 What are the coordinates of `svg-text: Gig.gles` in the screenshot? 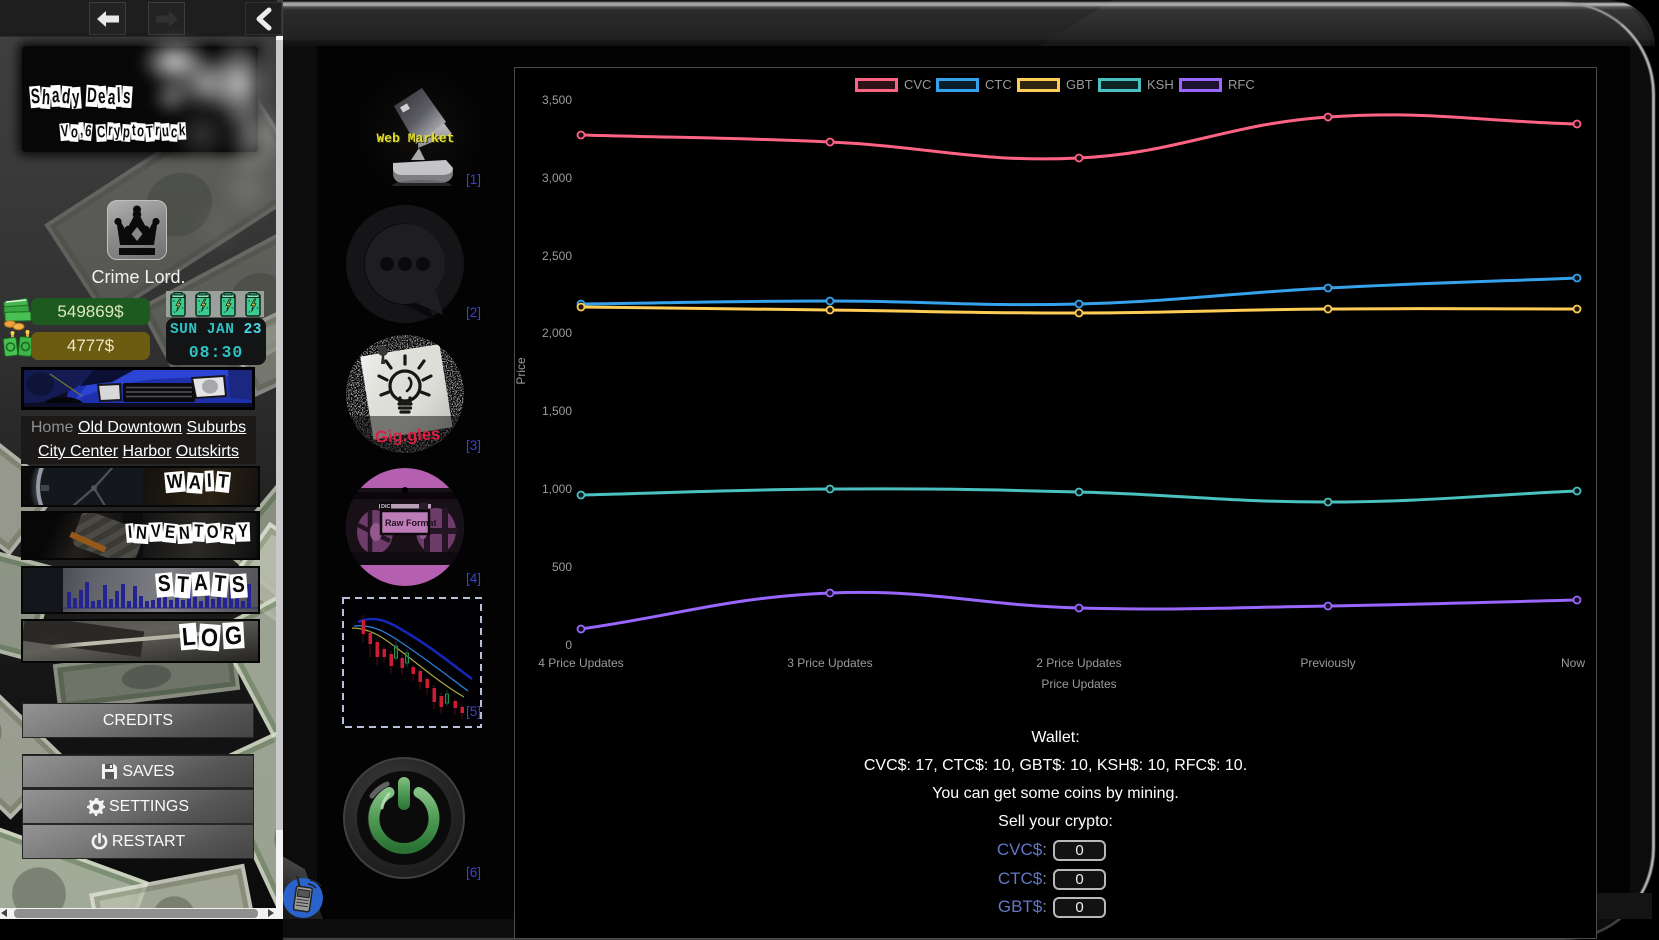 It's located at (408, 435).